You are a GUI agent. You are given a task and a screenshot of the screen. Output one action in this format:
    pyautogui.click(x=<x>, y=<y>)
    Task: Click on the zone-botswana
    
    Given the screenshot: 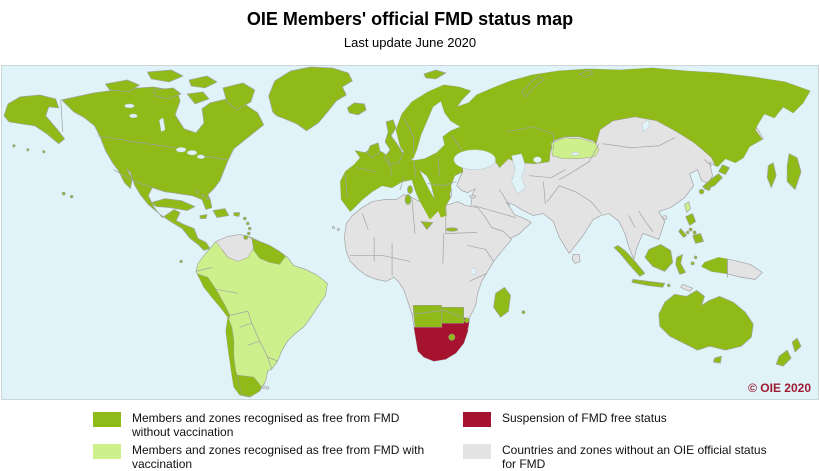 What is the action you would take?
    pyautogui.click(x=452, y=316)
    